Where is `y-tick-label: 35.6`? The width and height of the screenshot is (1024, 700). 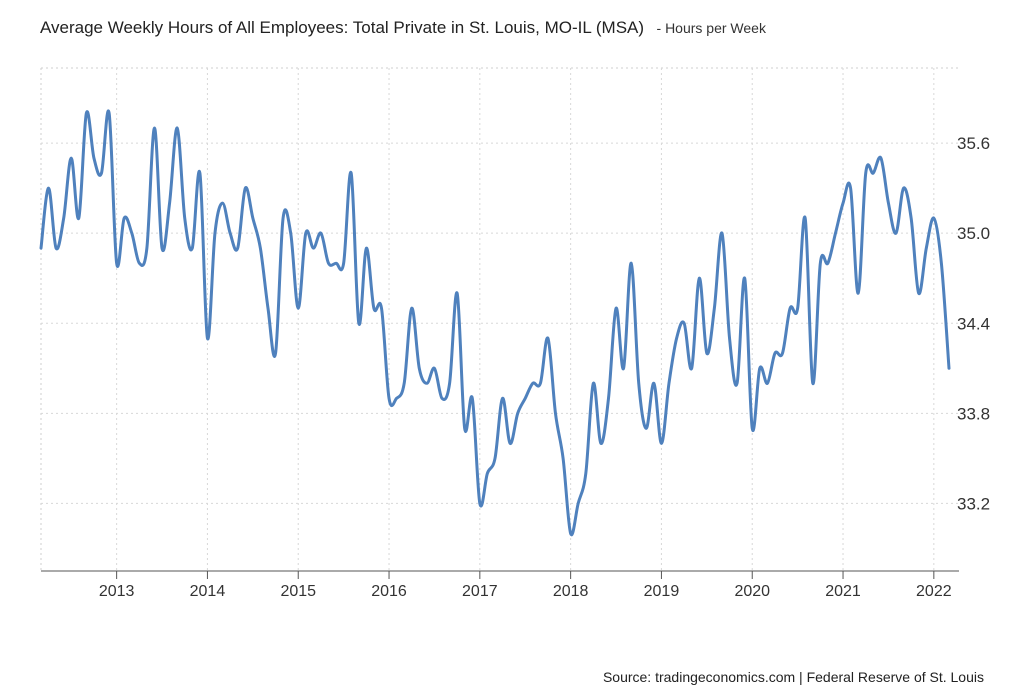 y-tick-label: 35.6 is located at coordinates (973, 143).